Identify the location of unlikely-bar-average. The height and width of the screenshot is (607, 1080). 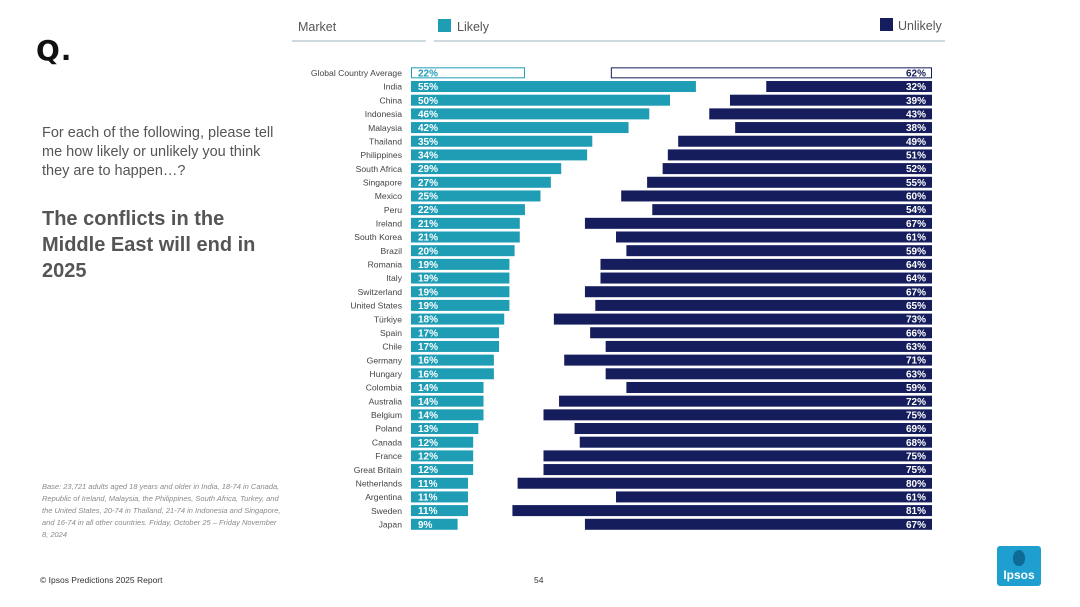
(771, 73).